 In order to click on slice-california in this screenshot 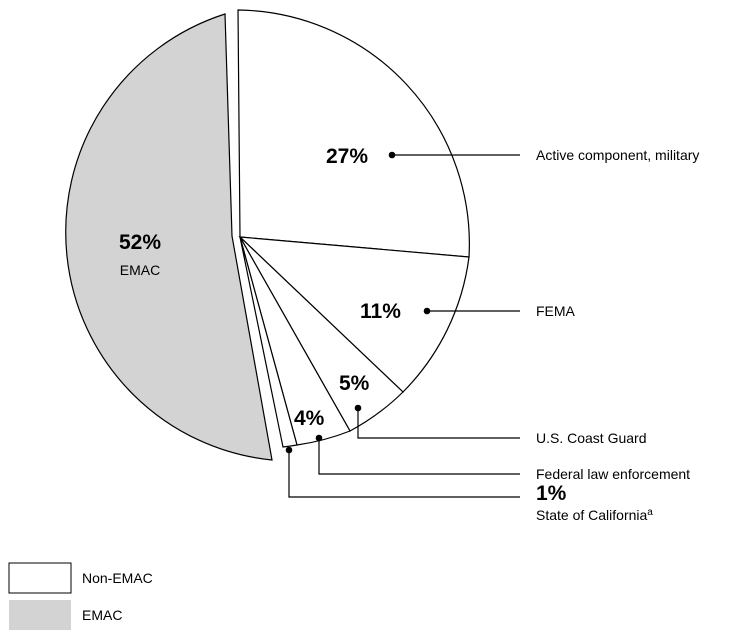, I will do `click(268, 342)`.